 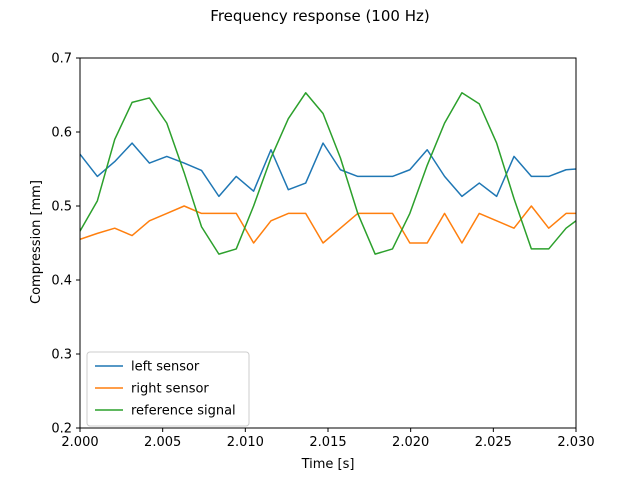 I want to click on y-tick-label: 0.6, so click(x=61, y=133).